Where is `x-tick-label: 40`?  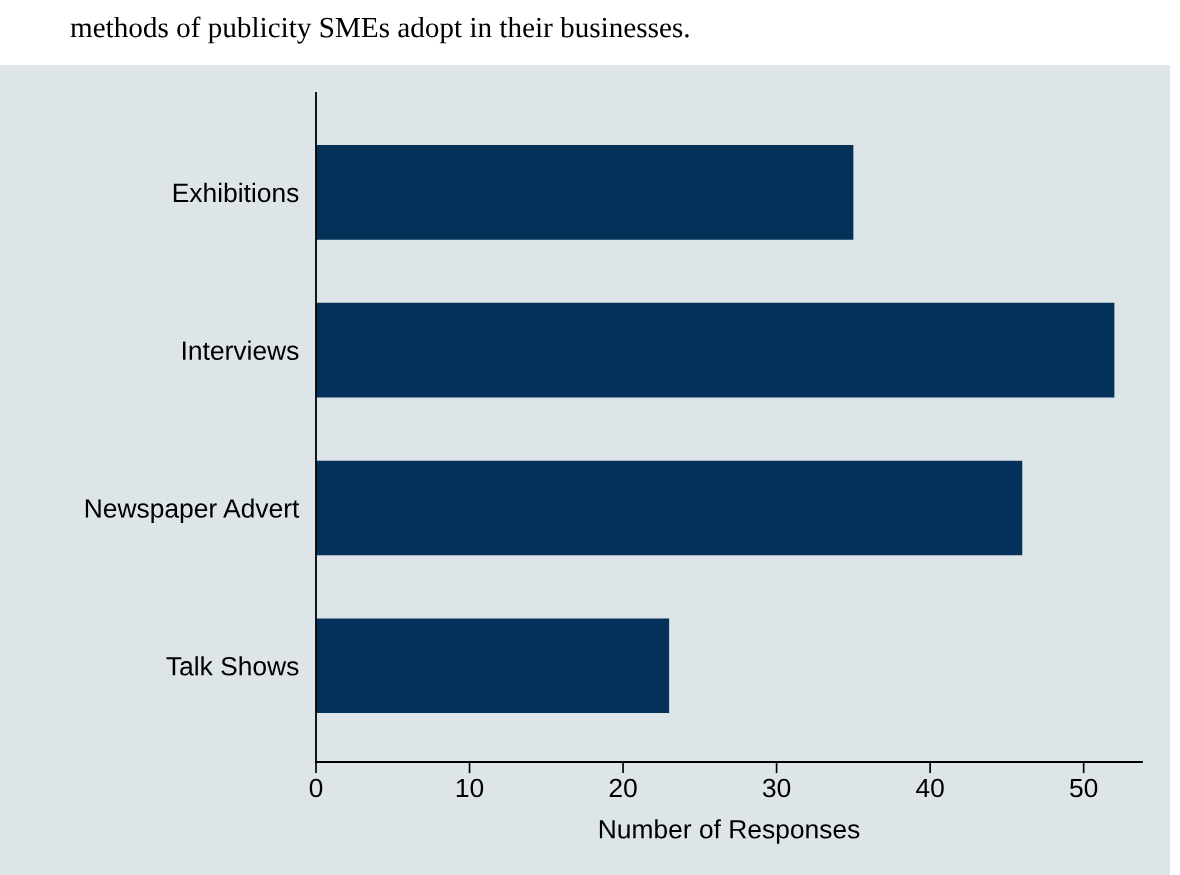 x-tick-label: 40 is located at coordinates (930, 788).